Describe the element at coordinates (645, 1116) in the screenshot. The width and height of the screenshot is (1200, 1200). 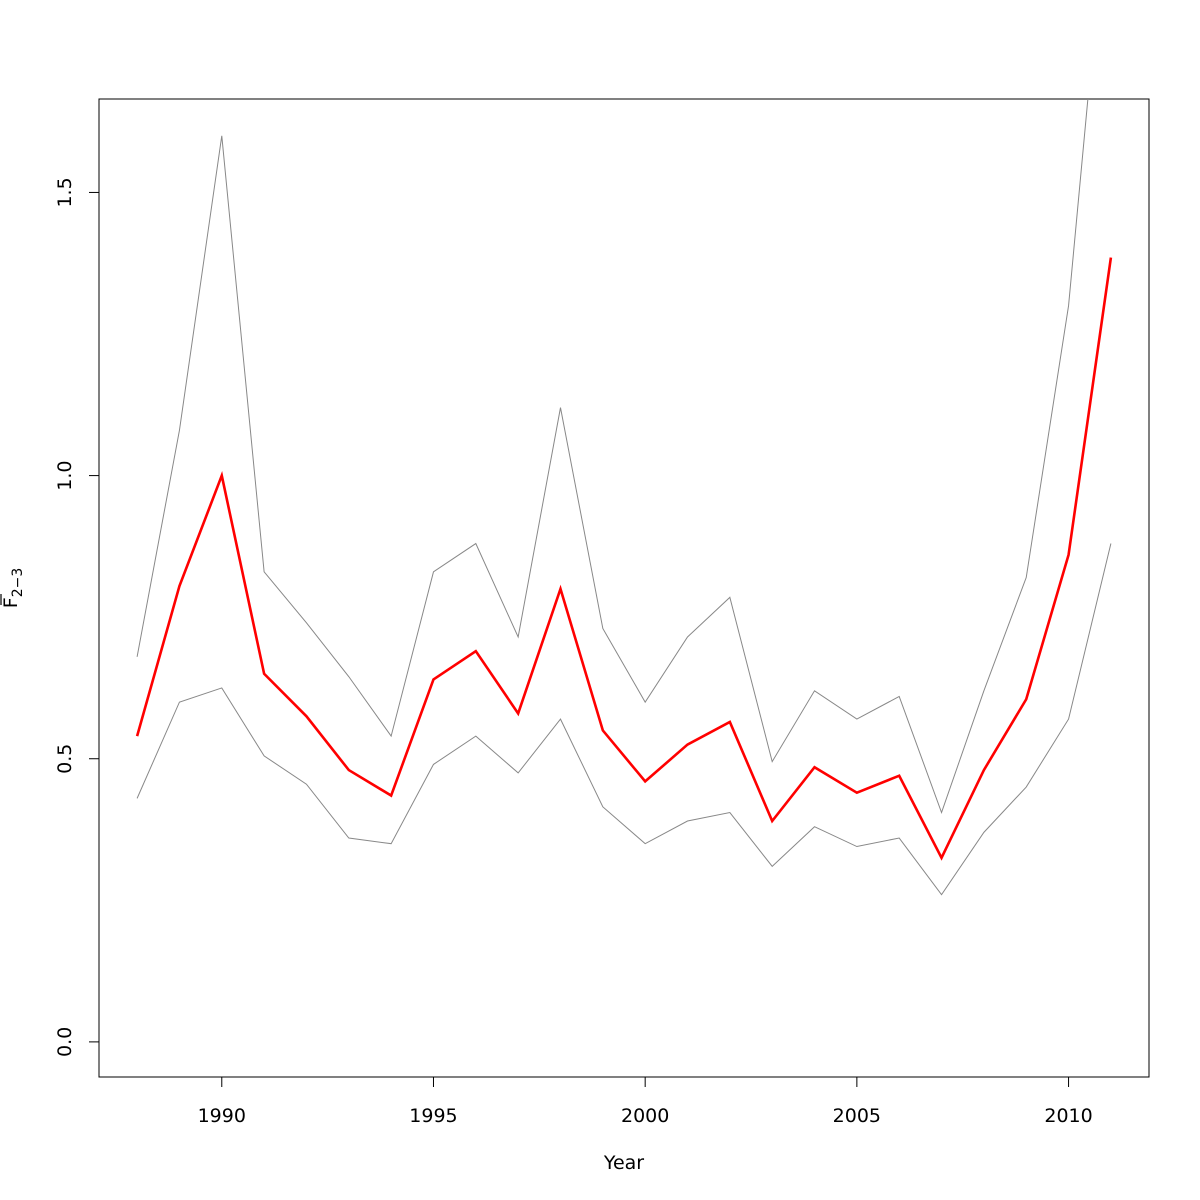
I see `x-tick-label: 2000` at that location.